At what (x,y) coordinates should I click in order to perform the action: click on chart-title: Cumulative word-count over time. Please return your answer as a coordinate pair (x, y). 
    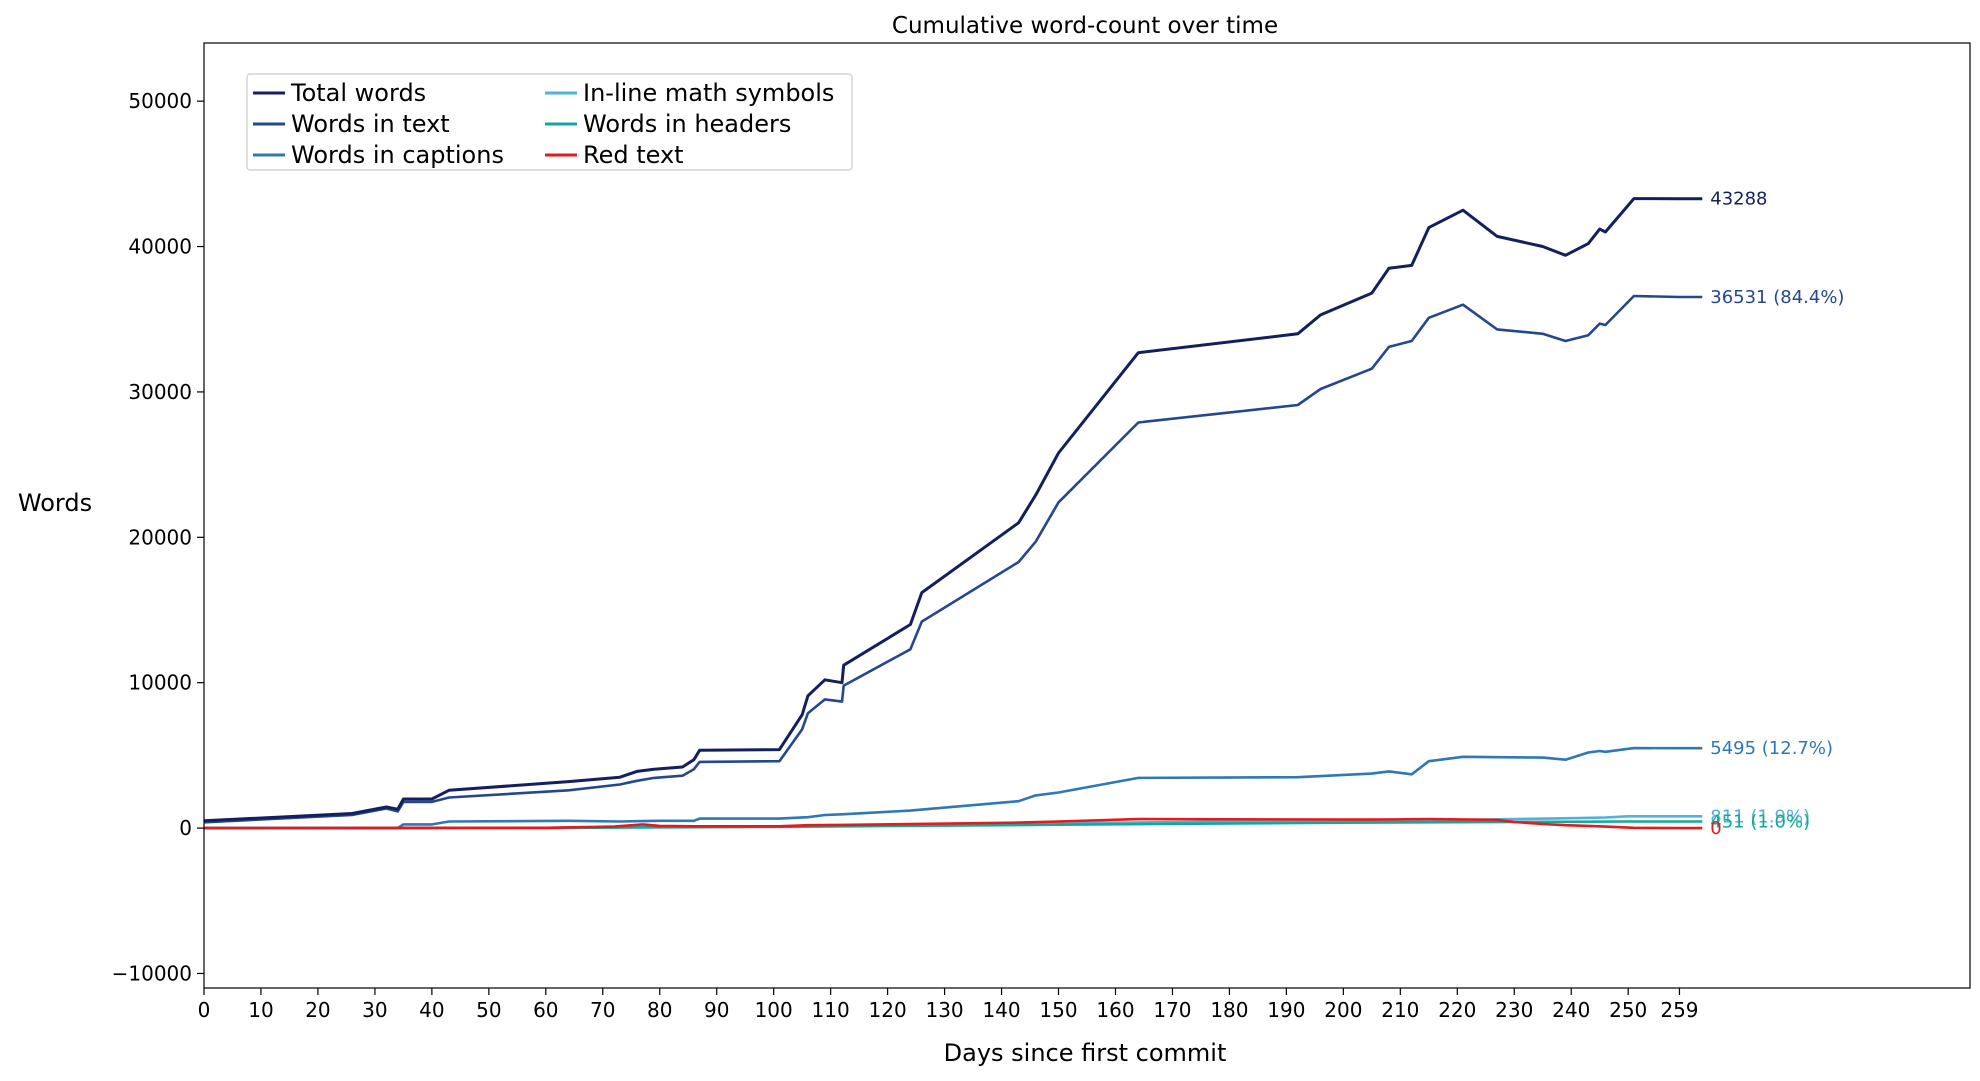
    Looking at the image, I should click on (1085, 26).